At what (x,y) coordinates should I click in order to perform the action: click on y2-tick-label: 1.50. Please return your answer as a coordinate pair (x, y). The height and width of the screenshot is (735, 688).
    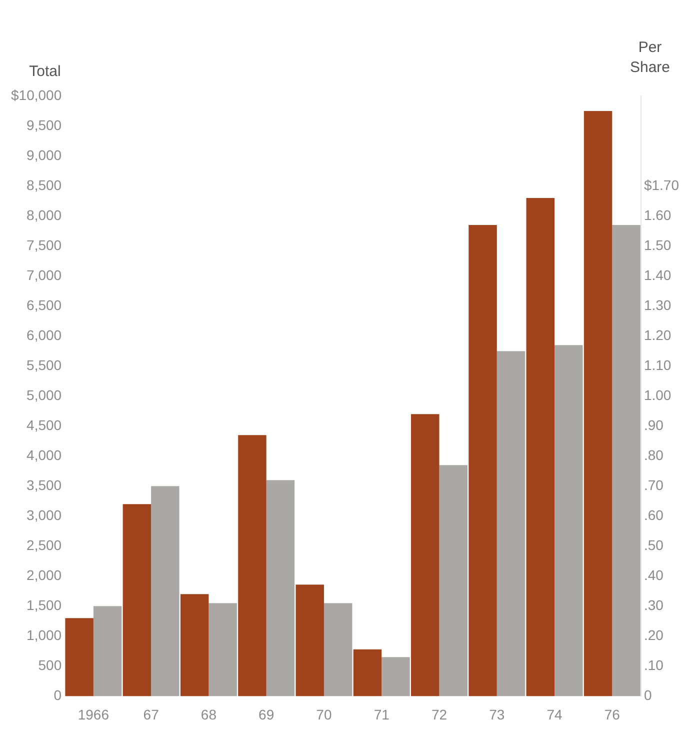
    Looking at the image, I should click on (658, 244).